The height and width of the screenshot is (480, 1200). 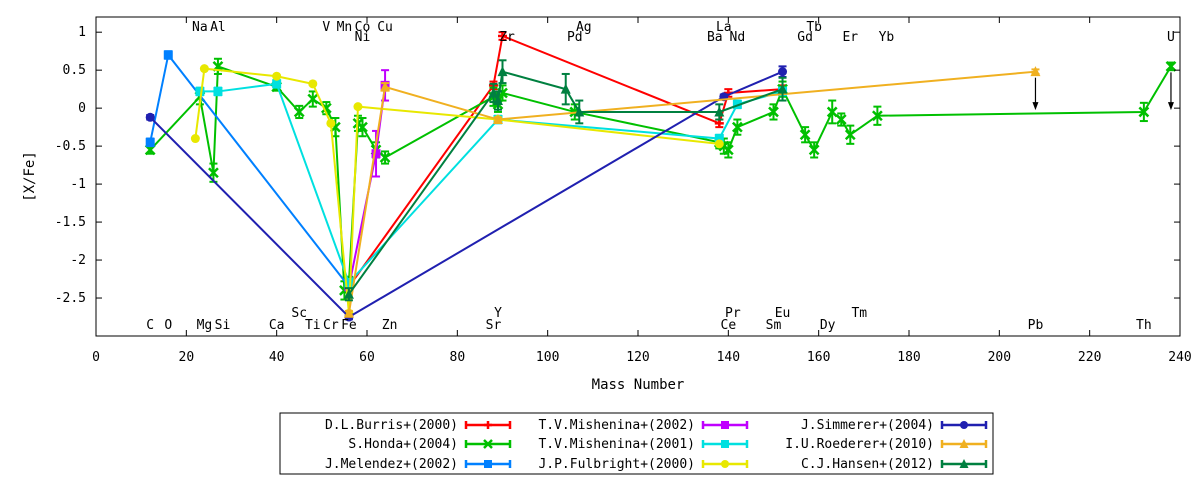 I want to click on legend-item: J.Simmerer+(2004), so click(x=894, y=425).